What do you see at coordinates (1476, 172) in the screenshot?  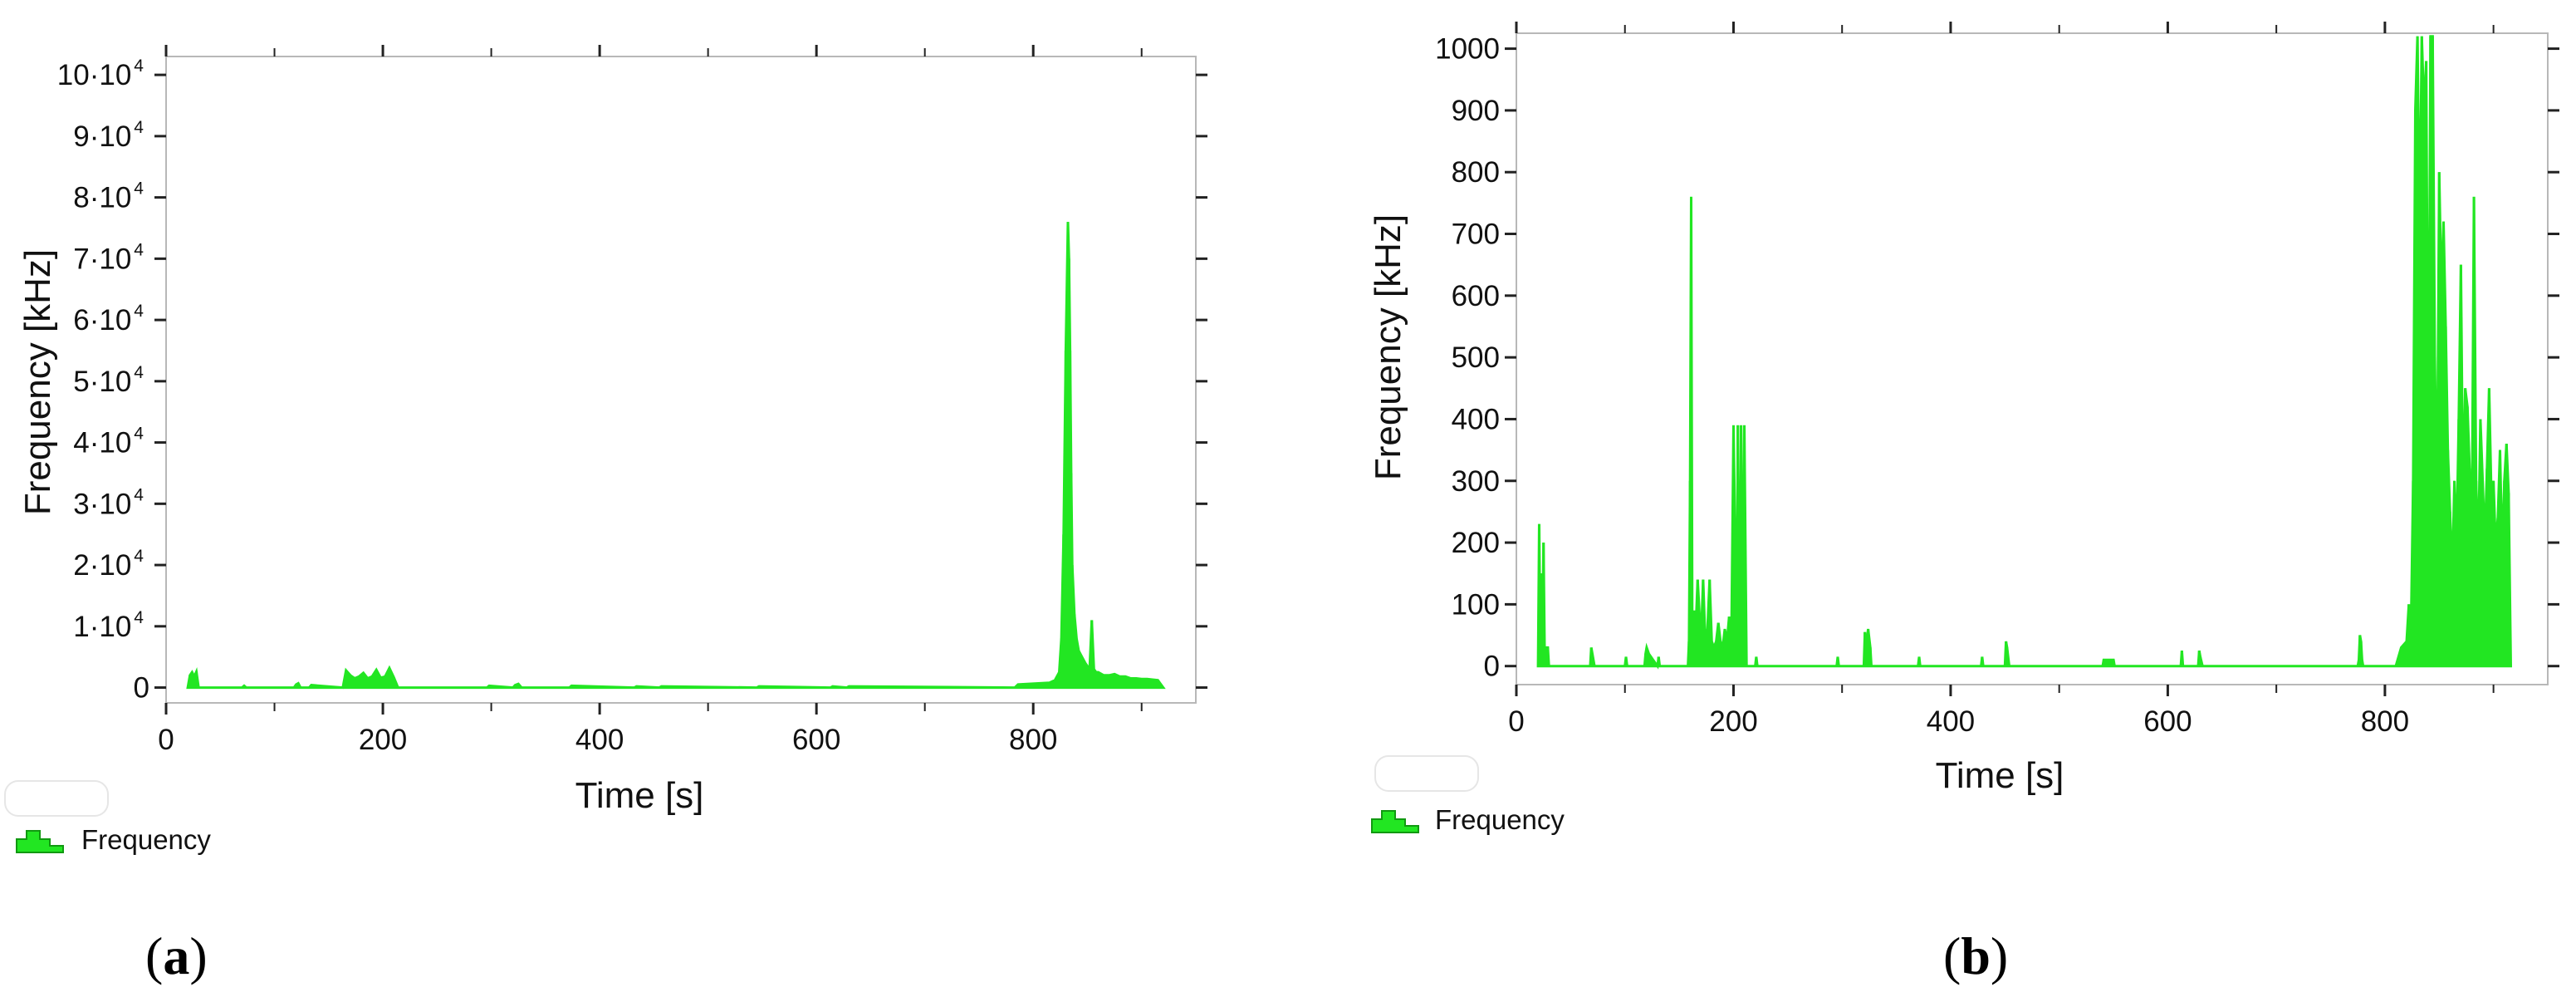 I see `y-tick-label: 800` at bounding box center [1476, 172].